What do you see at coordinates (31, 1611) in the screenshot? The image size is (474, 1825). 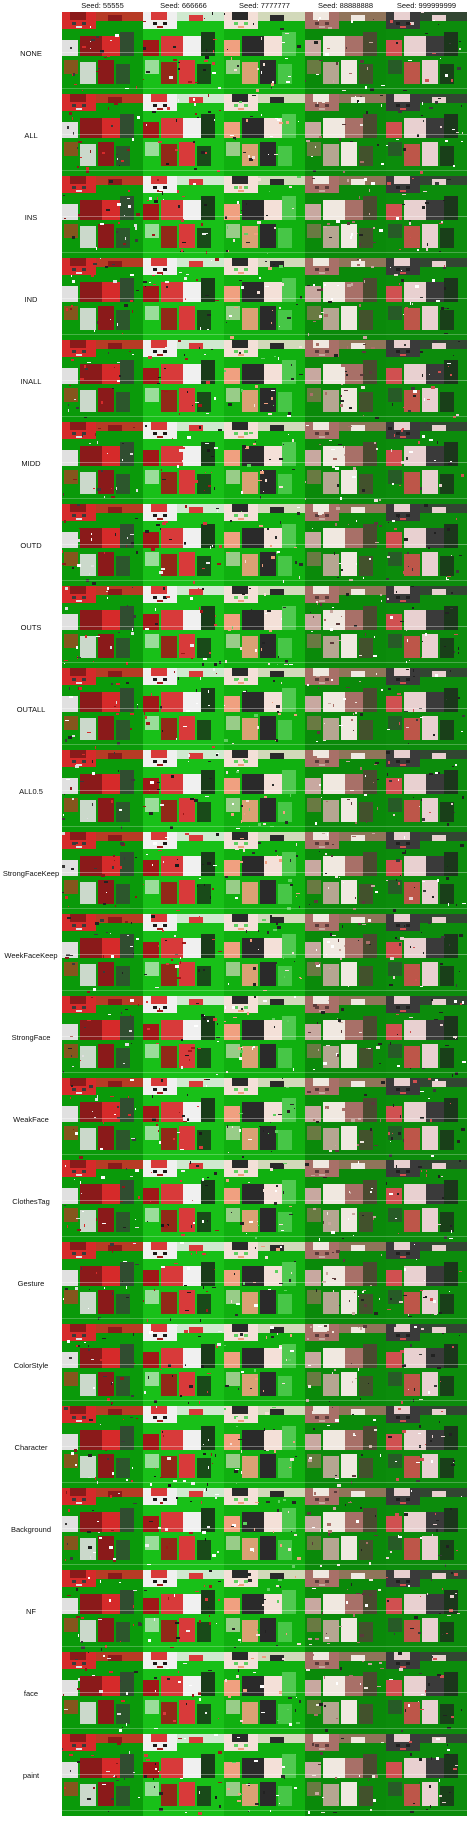 I see `row-label: NF` at bounding box center [31, 1611].